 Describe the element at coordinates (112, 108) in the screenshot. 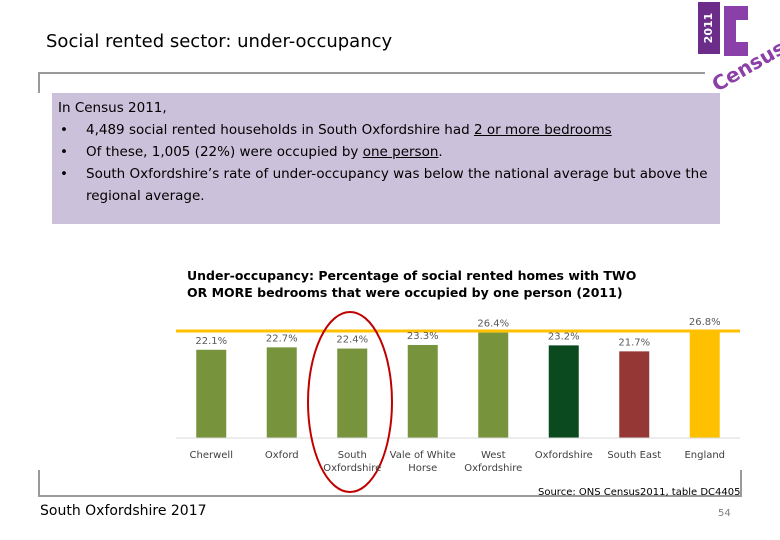

I see `intro: In Census 2011,` at that location.